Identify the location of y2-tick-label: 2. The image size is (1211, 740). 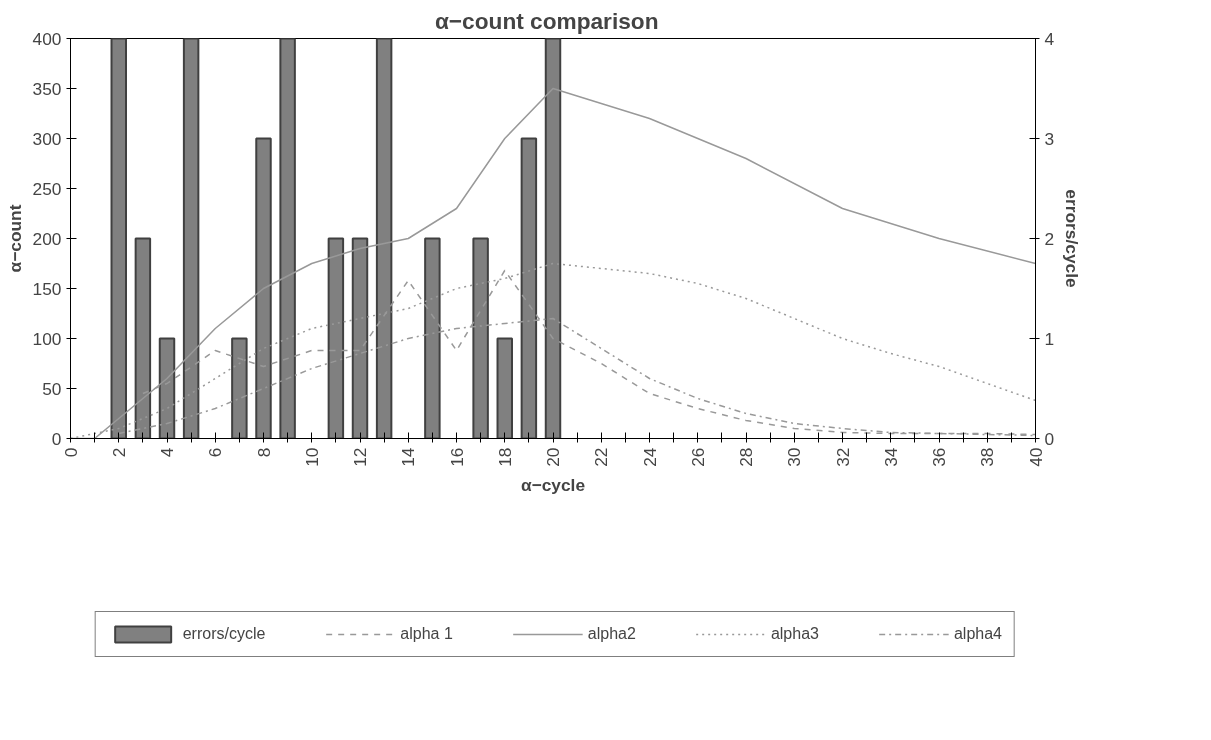
(1049, 238).